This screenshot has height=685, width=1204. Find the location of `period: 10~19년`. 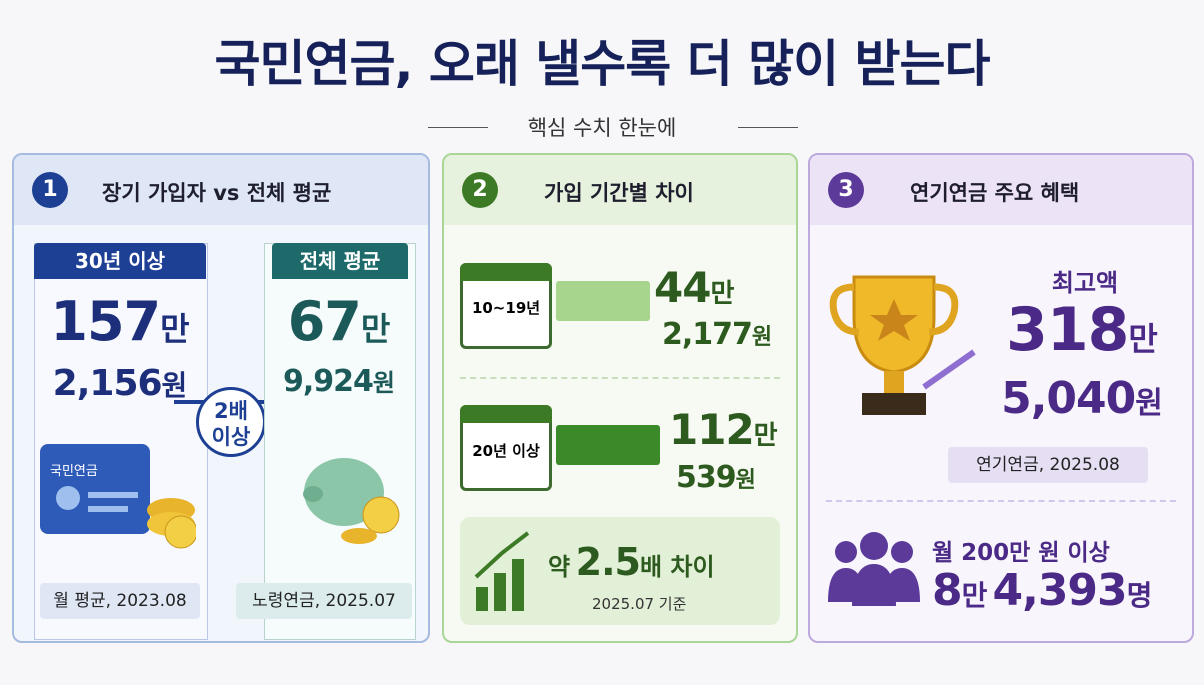

period: 10~19년 is located at coordinates (506, 308).